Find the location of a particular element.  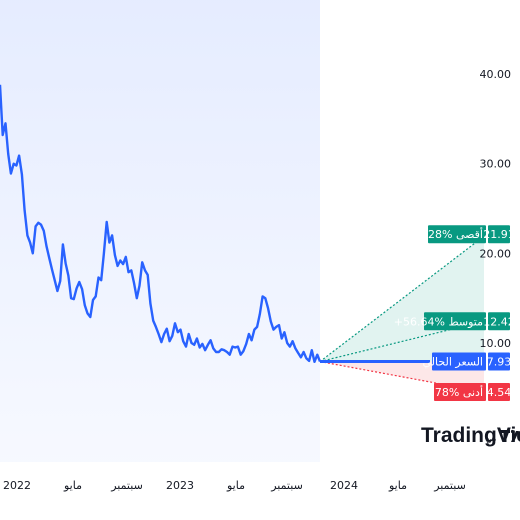

forecast-label-text: +176.28% أقصى is located at coordinates (438, 234).